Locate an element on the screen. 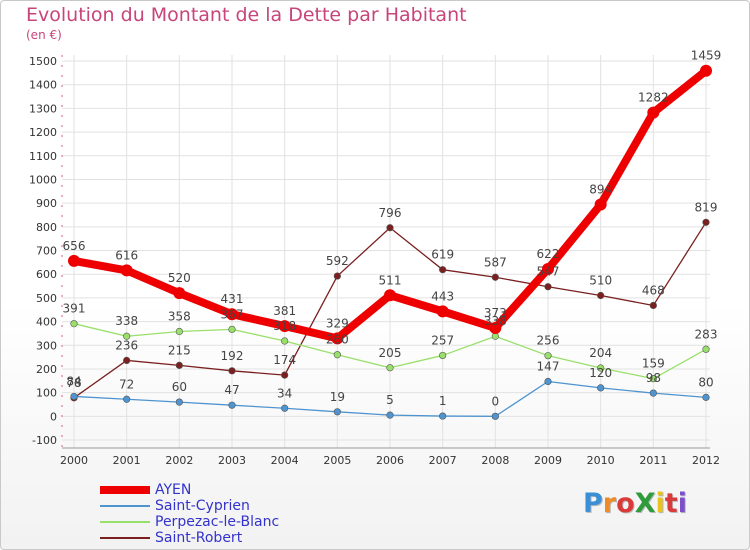 This screenshot has height=550, width=750. y-tick-label: 500 is located at coordinates (46, 298).